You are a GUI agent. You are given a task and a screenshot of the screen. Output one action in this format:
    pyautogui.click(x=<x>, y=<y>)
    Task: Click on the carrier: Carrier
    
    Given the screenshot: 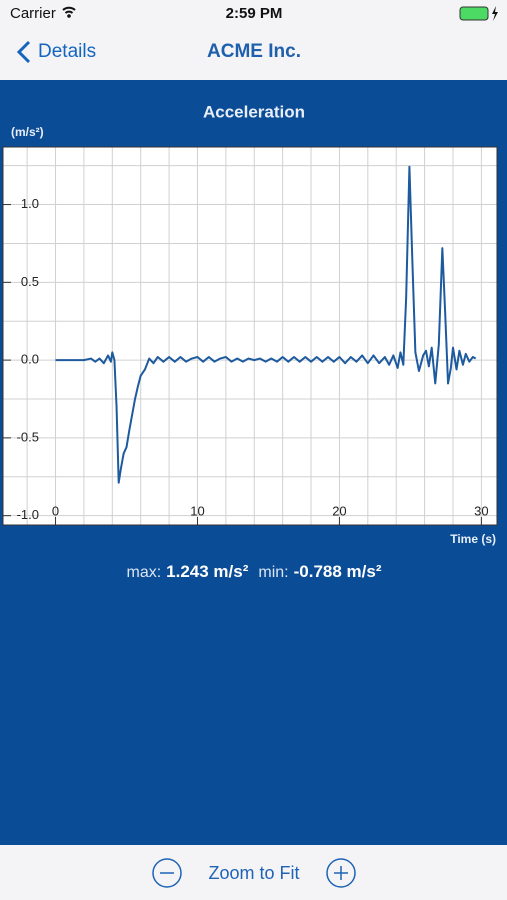 What is the action you would take?
    pyautogui.click(x=33, y=13)
    